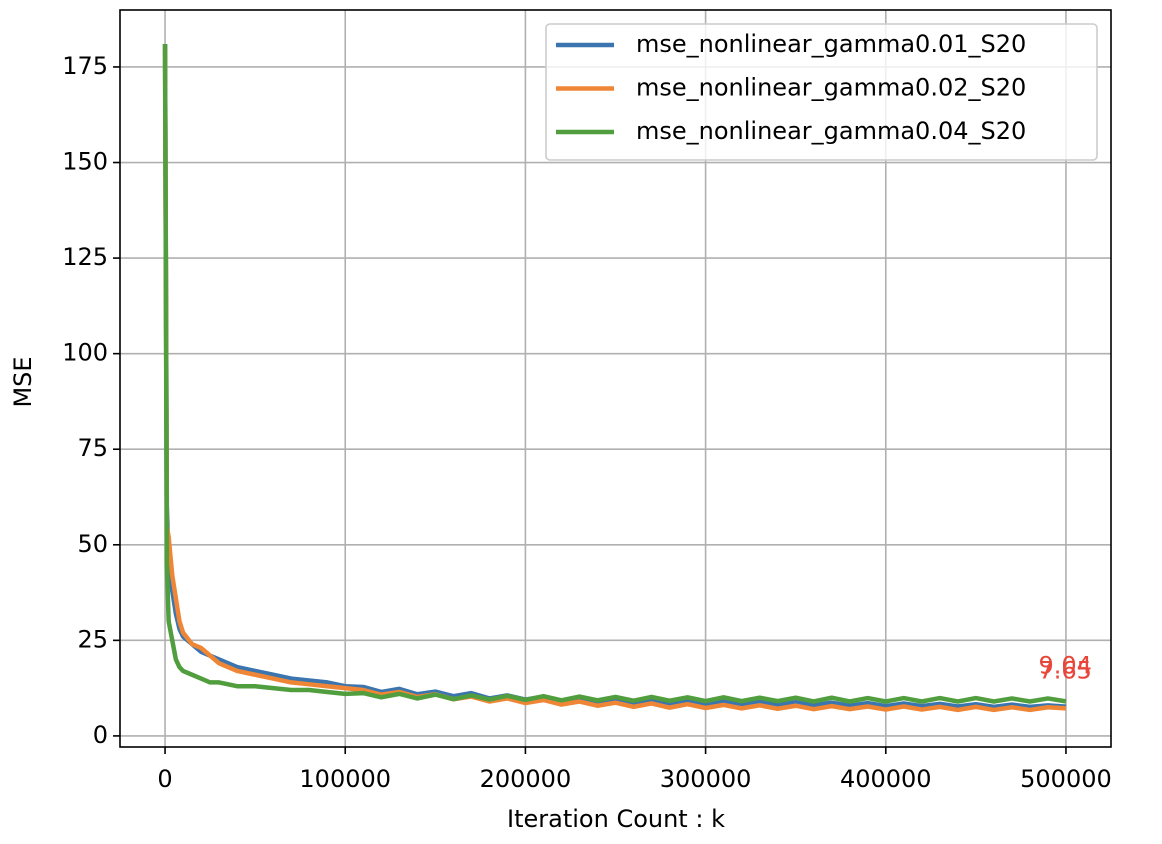 This screenshot has height=844, width=1162. What do you see at coordinates (85, 66) in the screenshot?
I see `y-tick-label: 175` at bounding box center [85, 66].